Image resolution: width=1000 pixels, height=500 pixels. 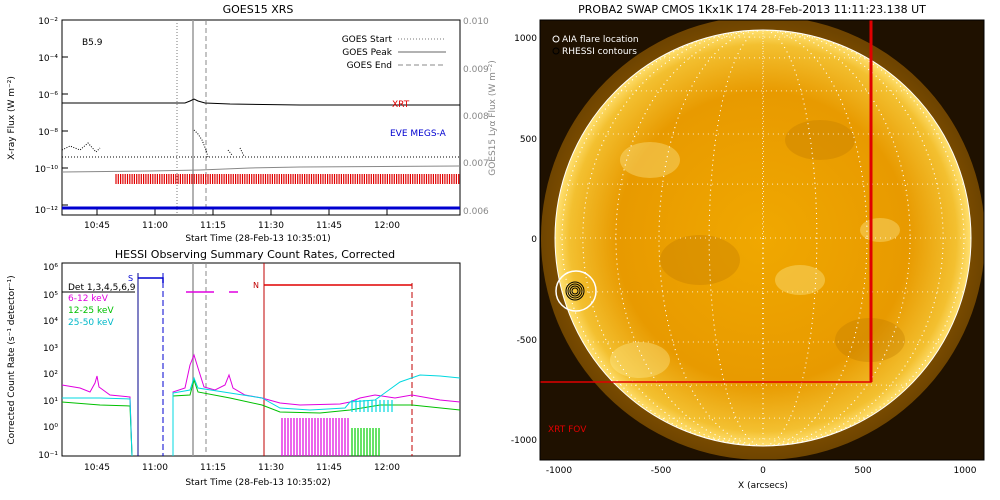 I want to click on swap-legend-aia: AIA flare location, so click(x=600, y=40).